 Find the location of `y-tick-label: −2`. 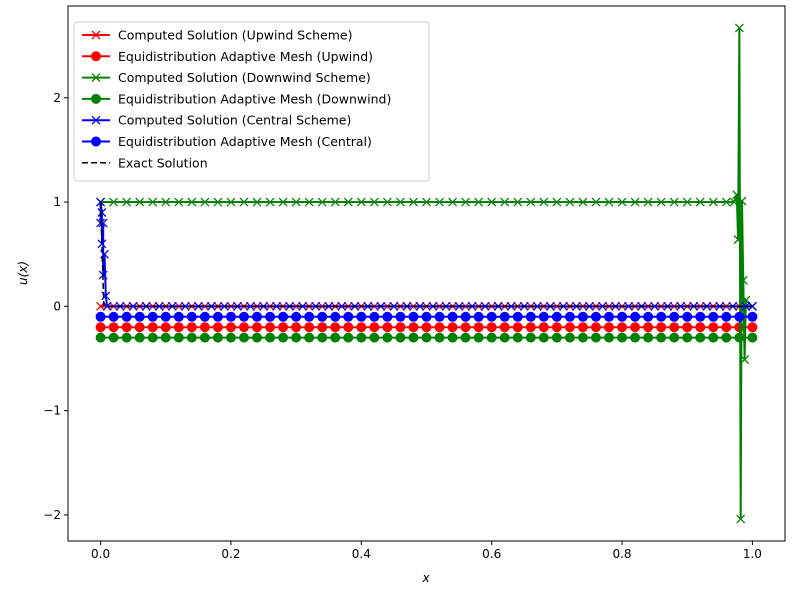

y-tick-label: −2 is located at coordinates (52, 515).